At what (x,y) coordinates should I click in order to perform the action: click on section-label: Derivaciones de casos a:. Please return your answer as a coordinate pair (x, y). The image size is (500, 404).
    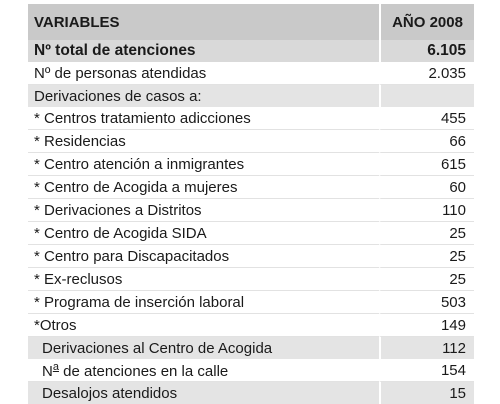
    Looking at the image, I should click on (203, 96).